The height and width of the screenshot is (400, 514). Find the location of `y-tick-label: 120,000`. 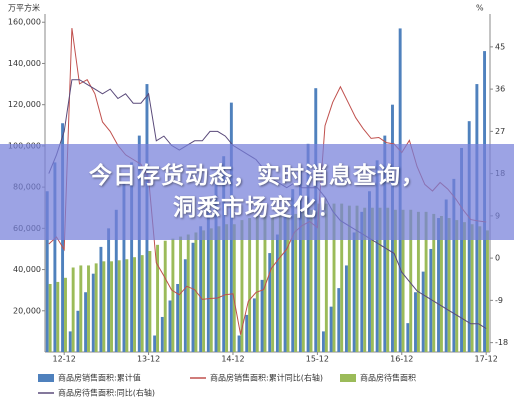

y-tick-label: 120,000 is located at coordinates (24, 104).